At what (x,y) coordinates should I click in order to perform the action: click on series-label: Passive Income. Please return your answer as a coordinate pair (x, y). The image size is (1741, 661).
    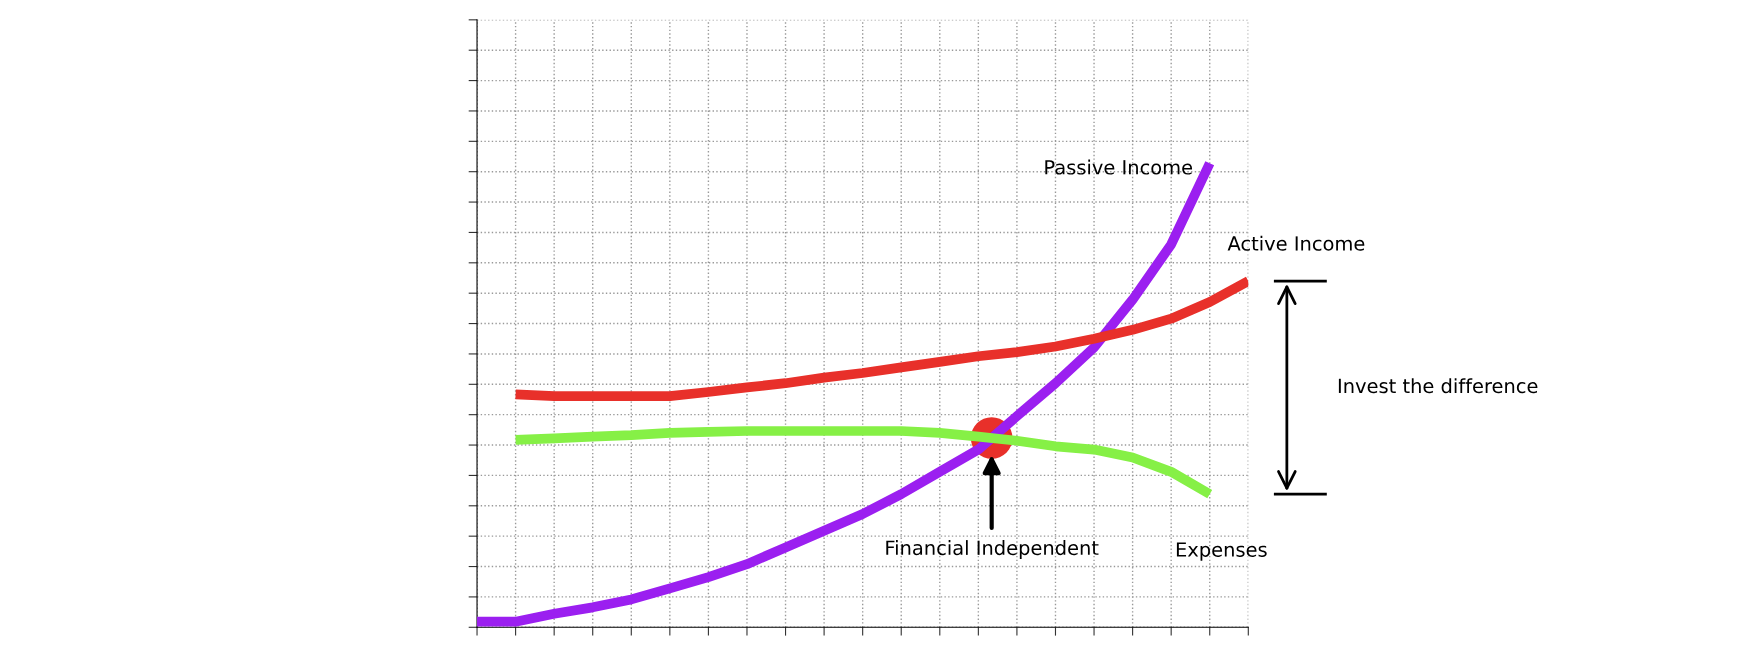
    Looking at the image, I should click on (1119, 167).